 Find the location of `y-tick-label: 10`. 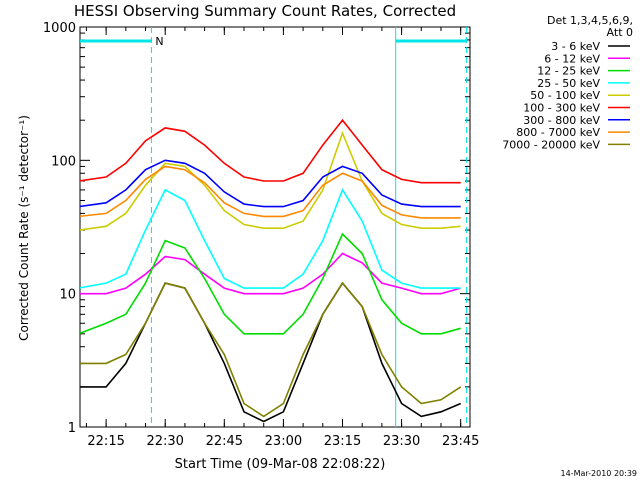

y-tick-label: 10 is located at coordinates (67, 295).